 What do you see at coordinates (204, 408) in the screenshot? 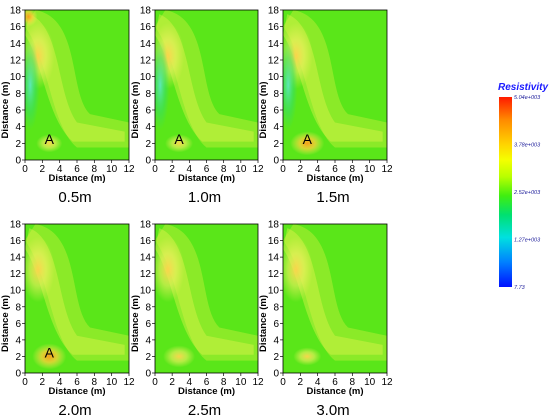
I see `depth-caption: 2.5m` at bounding box center [204, 408].